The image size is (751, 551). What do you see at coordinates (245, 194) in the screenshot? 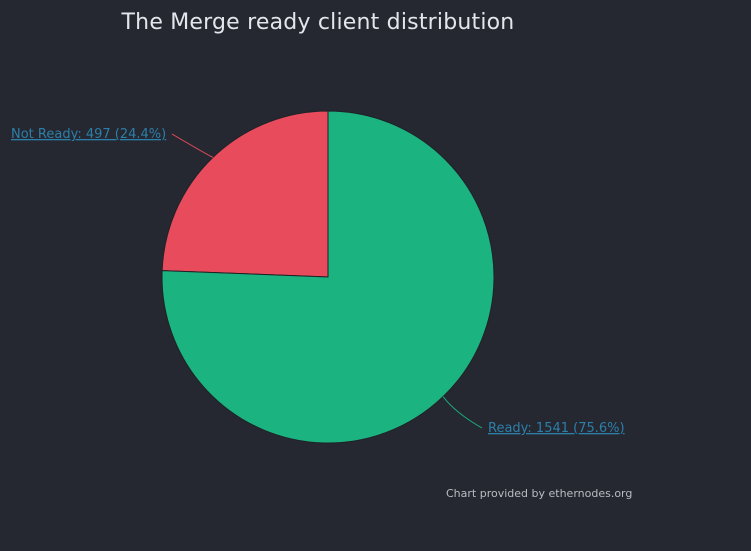
I see `pie-slice-not-ready` at bounding box center [245, 194].